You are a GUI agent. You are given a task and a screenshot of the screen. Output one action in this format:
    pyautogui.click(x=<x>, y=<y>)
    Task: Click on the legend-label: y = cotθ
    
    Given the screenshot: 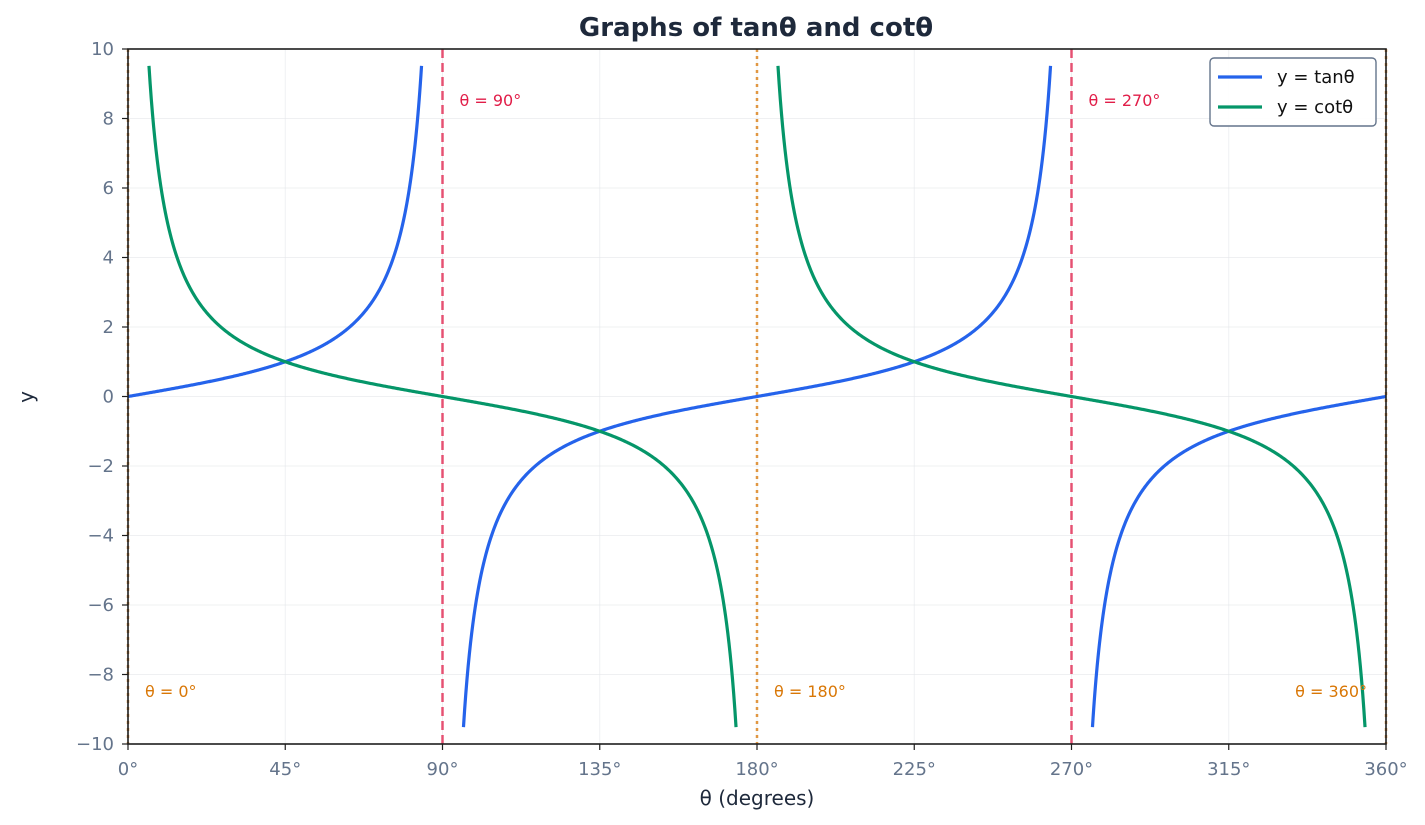 What is the action you would take?
    pyautogui.click(x=1315, y=107)
    